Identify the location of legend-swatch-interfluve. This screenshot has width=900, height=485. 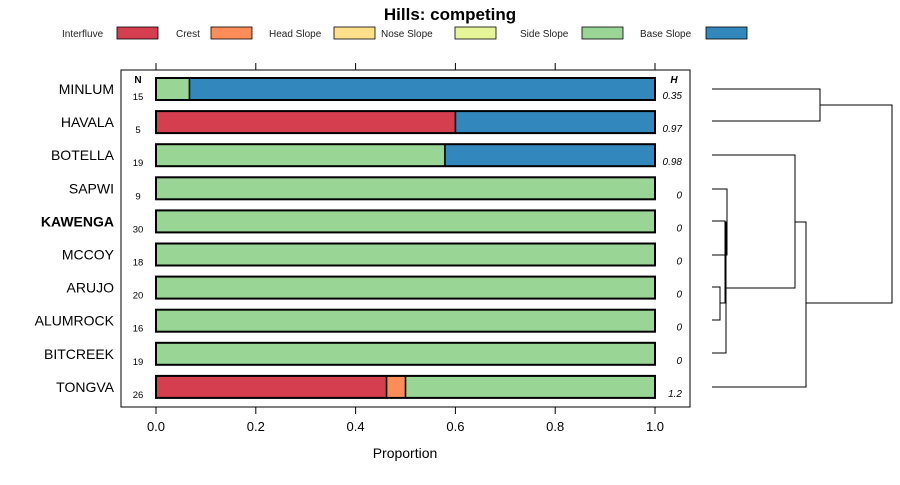
(137, 33).